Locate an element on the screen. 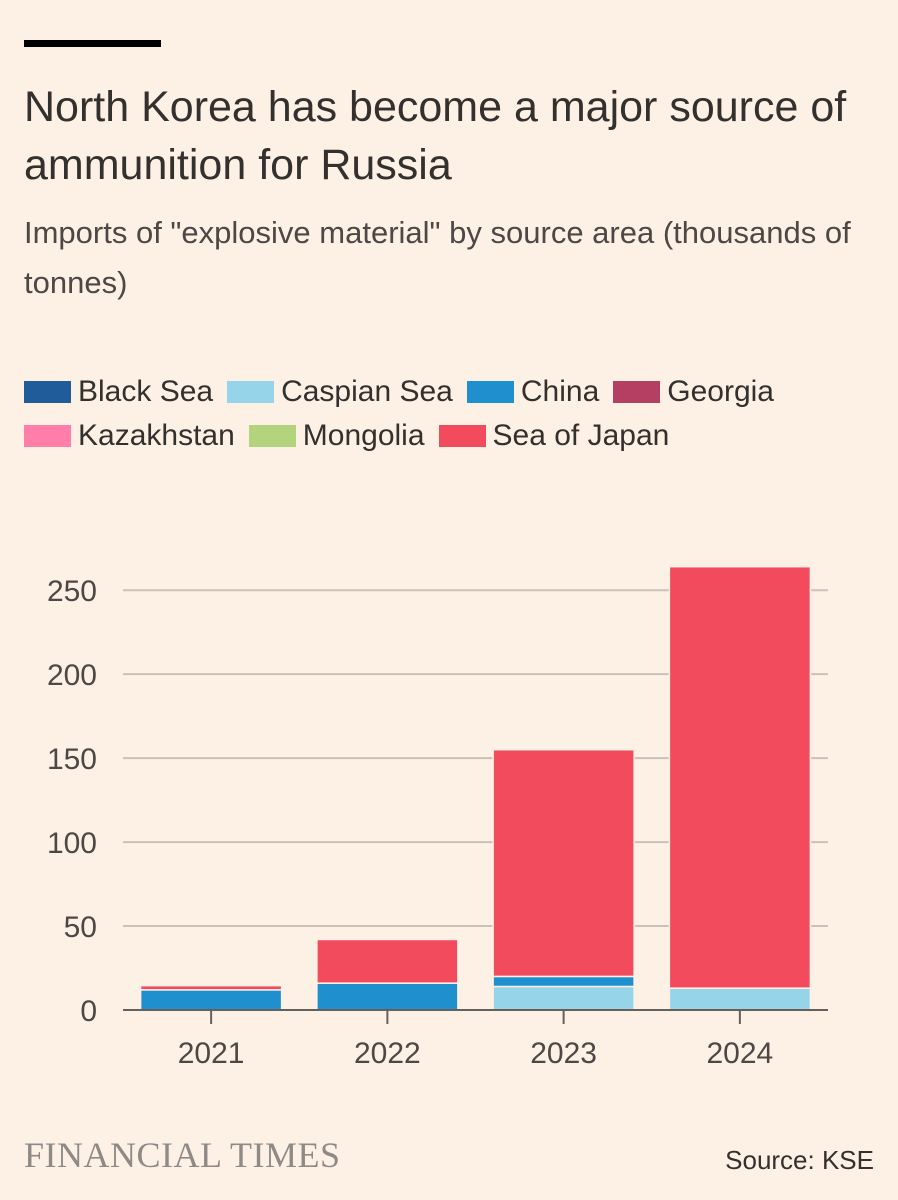  bar-2024-caspian-sea is located at coordinates (740, 999).